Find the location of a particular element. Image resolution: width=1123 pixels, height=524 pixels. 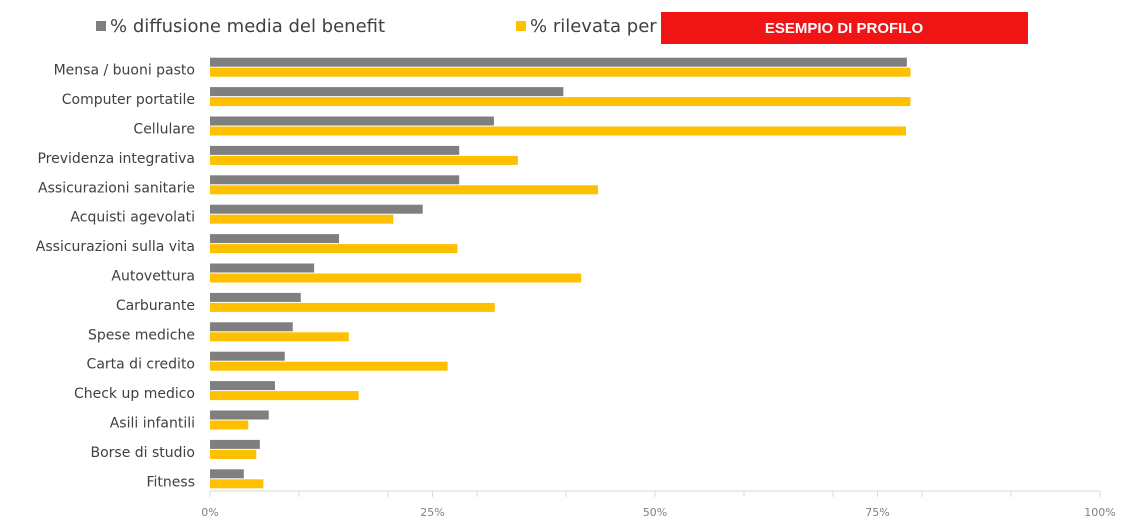

x-tick-label: 0% is located at coordinates (209, 512).